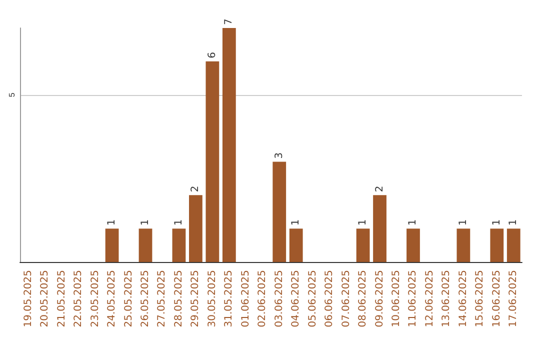  Describe the element at coordinates (162, 299) in the screenshot. I see `x-tick-label: 27.05.2025` at that location.